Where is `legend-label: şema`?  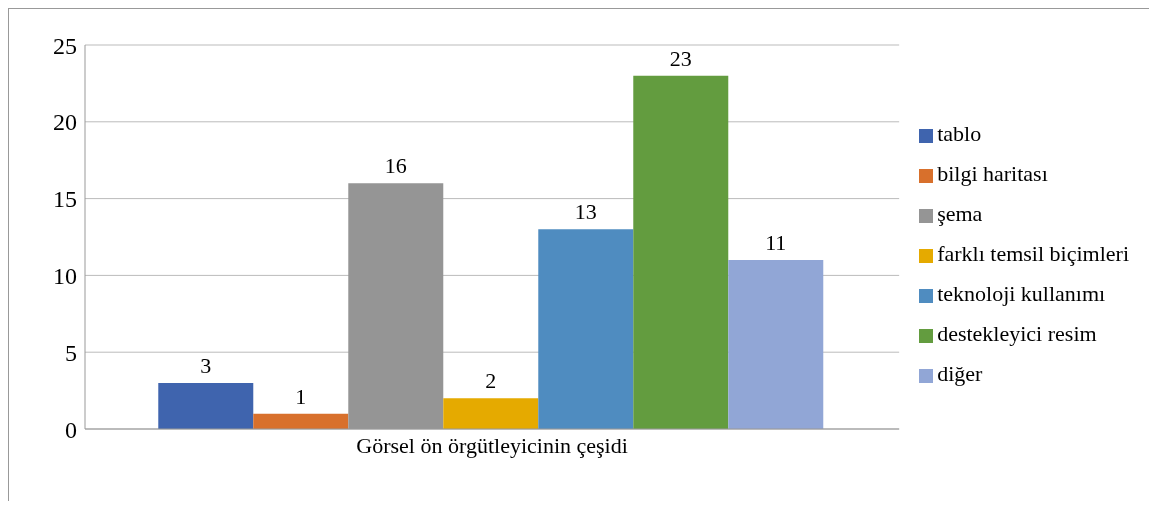 legend-label: şema is located at coordinates (960, 213).